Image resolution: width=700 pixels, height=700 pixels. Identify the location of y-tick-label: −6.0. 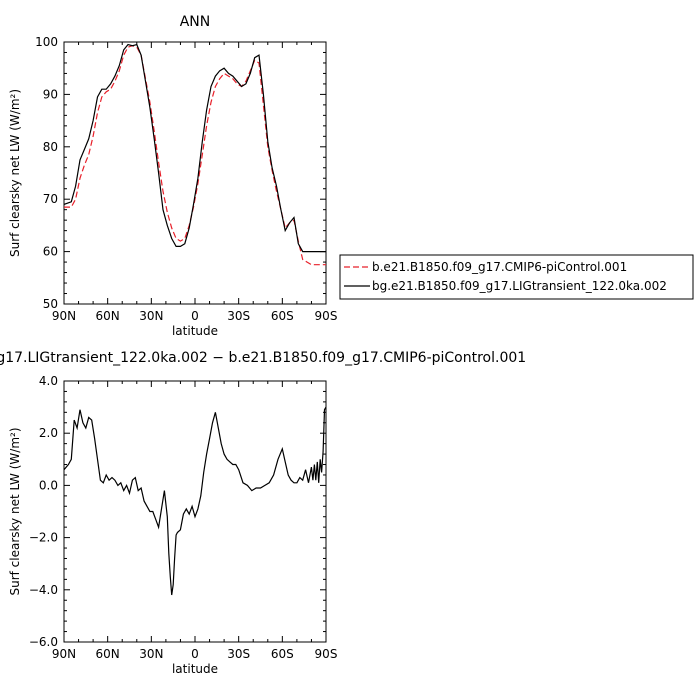
(43, 642).